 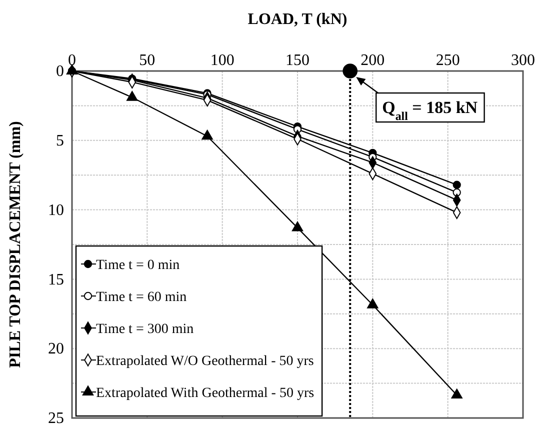 What do you see at coordinates (205, 361) in the screenshot?
I see `legend-label: Extrapolated W/O Geothermal - 50 yrs` at bounding box center [205, 361].